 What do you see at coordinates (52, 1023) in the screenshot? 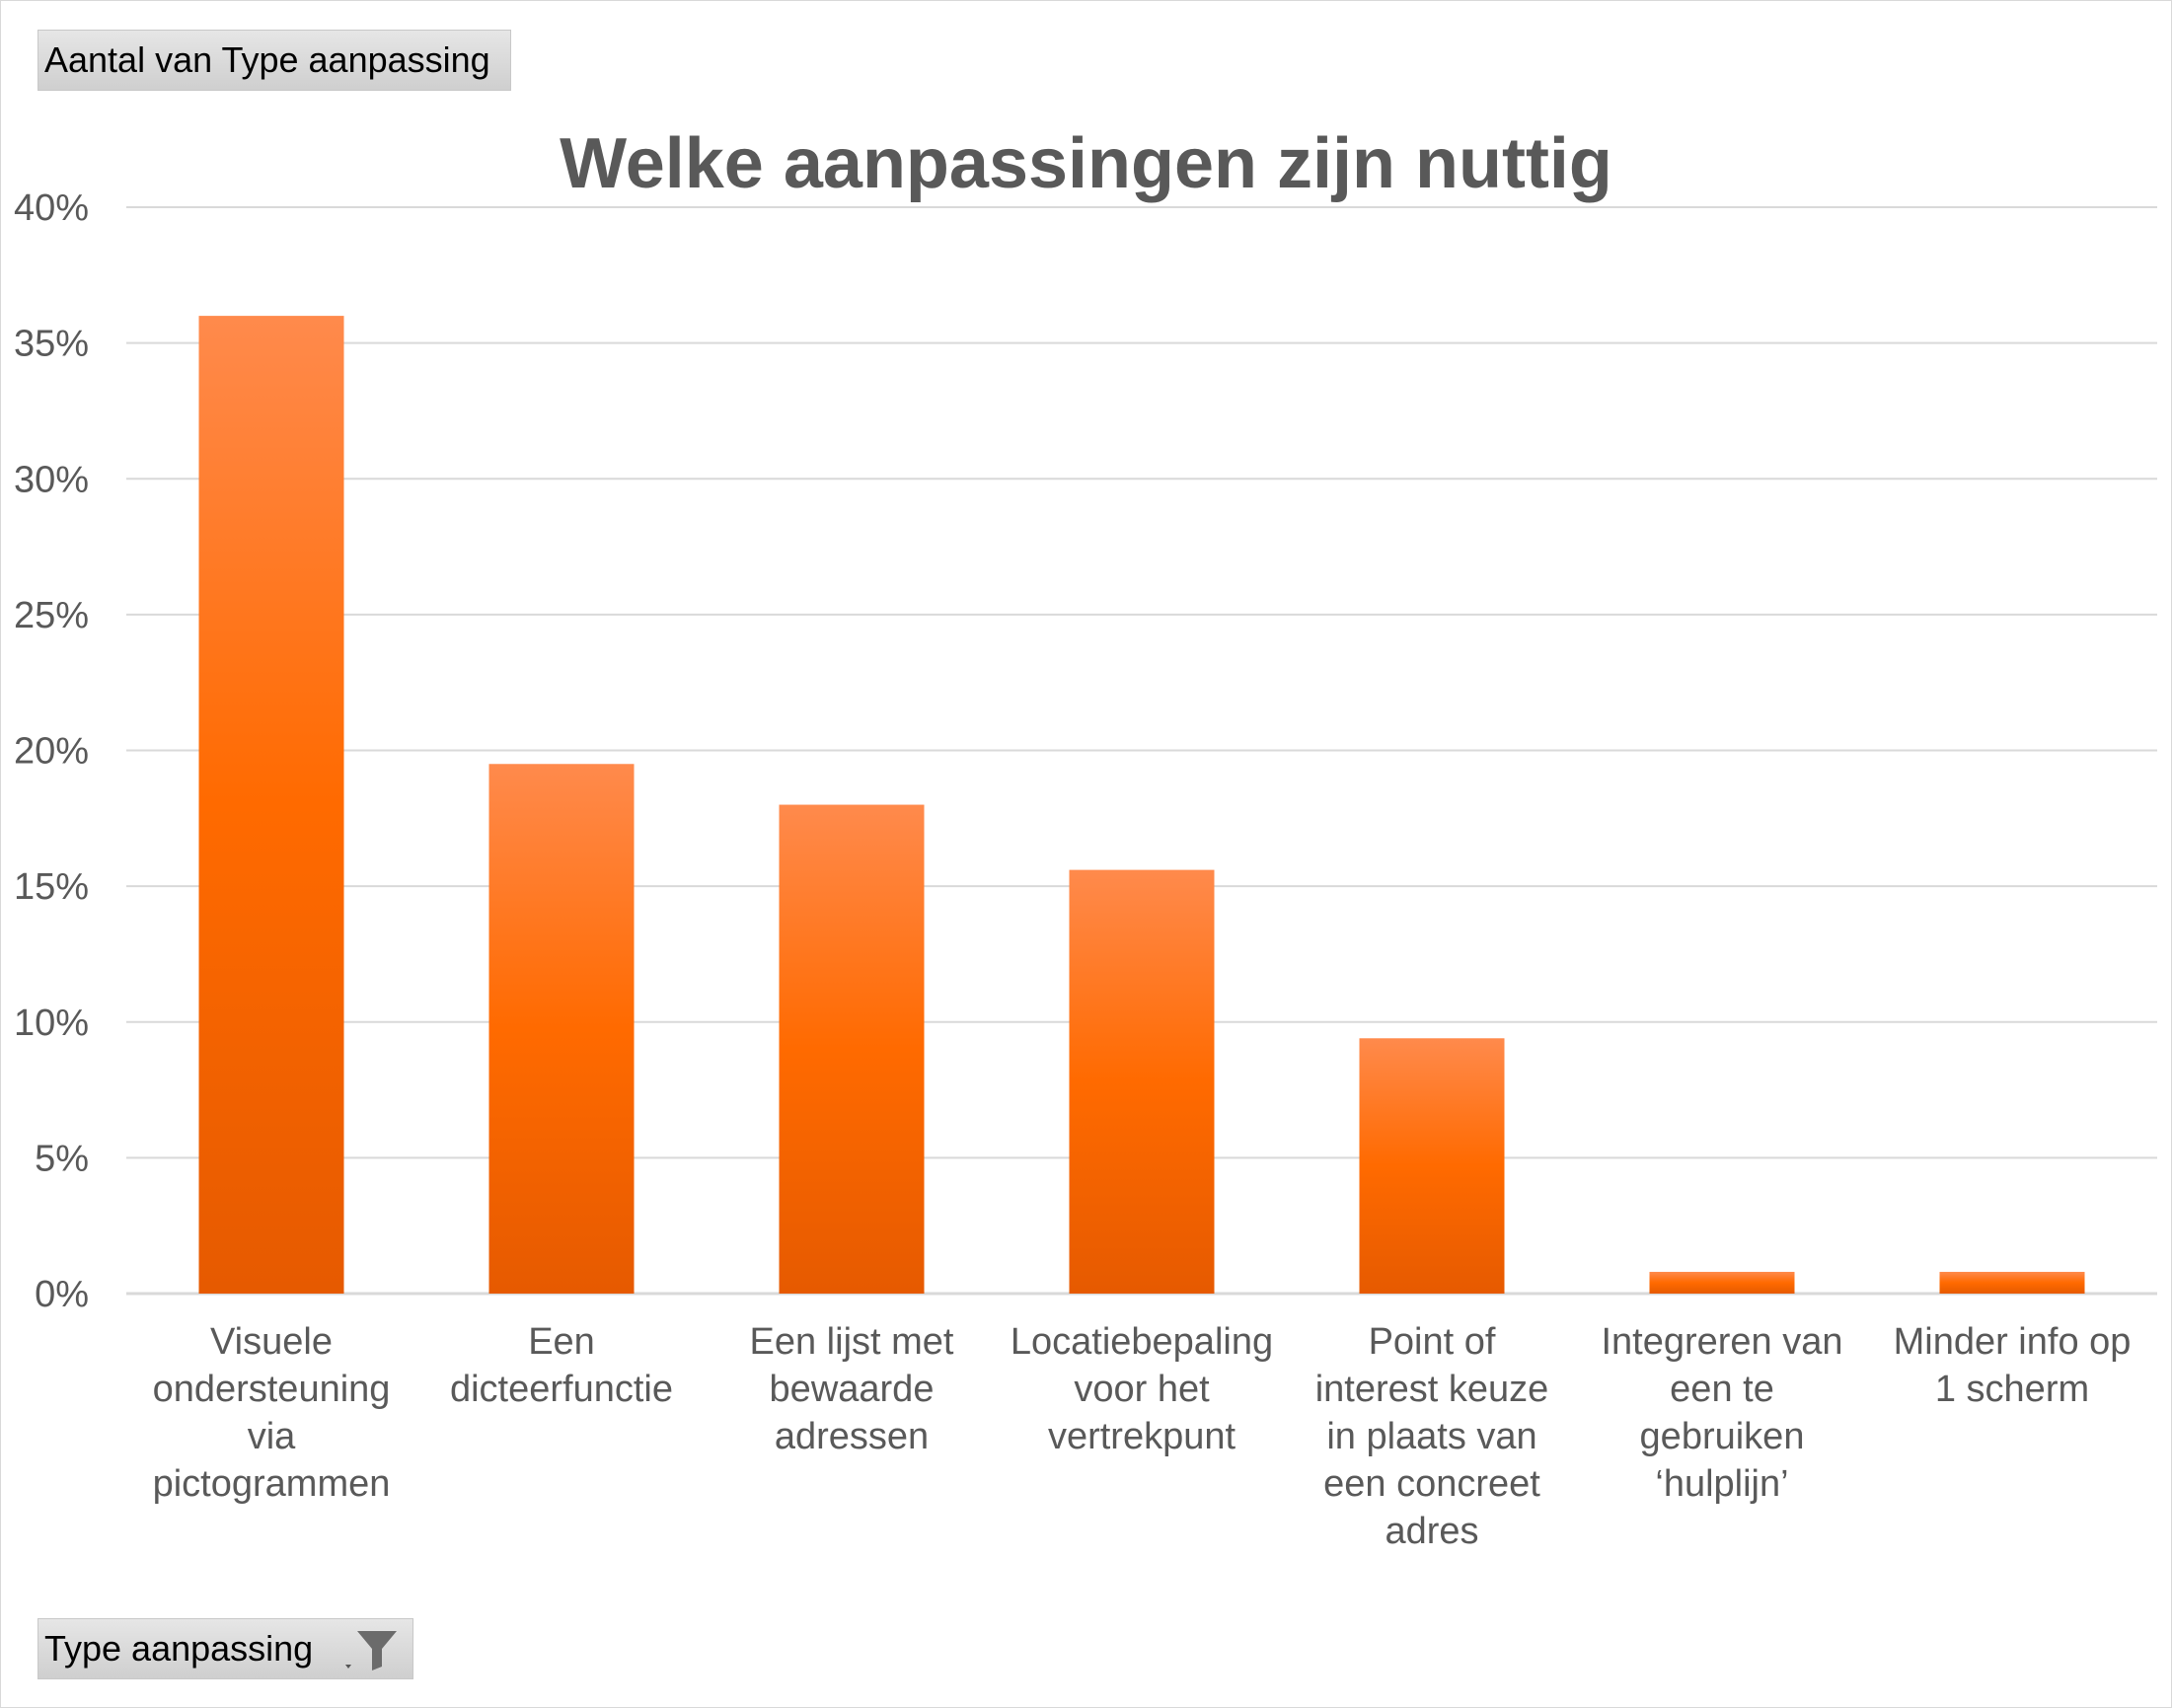
I see `y-tick-label: 10%` at bounding box center [52, 1023].